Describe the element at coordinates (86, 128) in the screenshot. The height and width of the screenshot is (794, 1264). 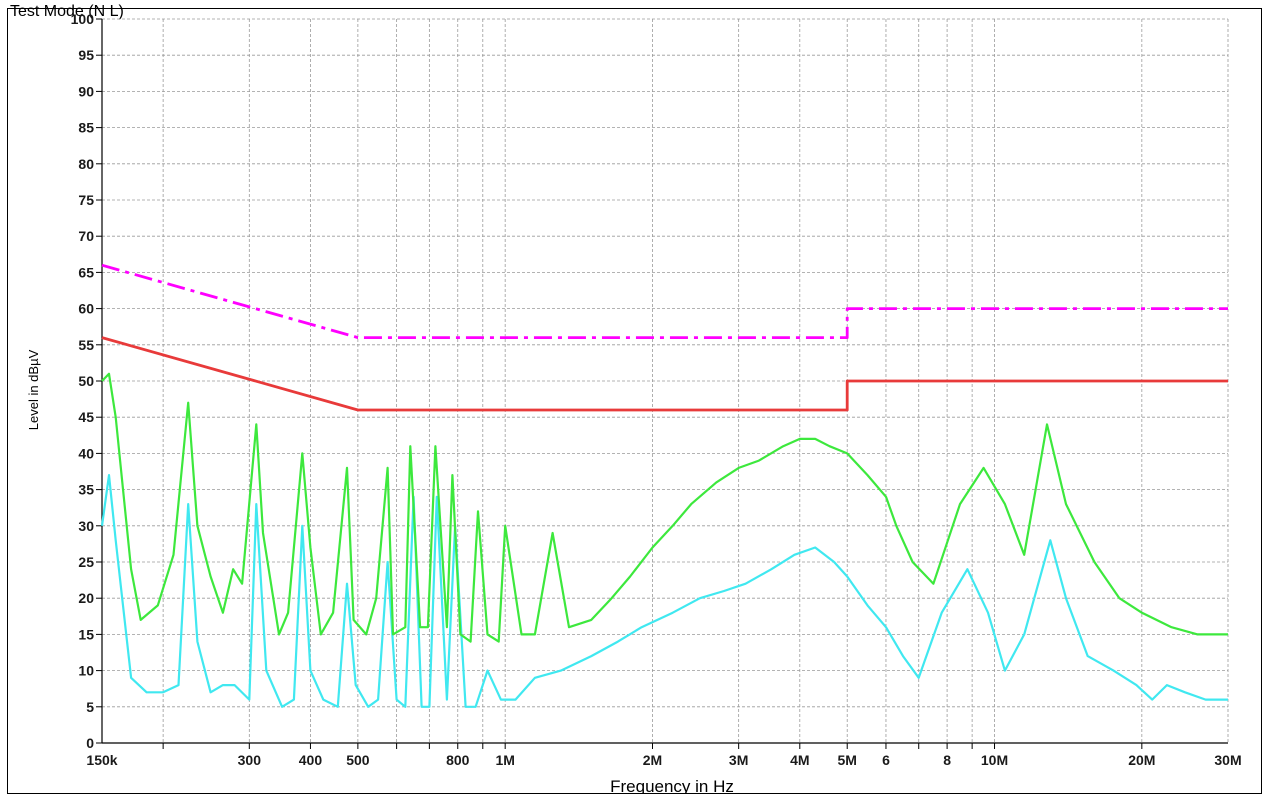
I see `y-tick-label: 85` at that location.